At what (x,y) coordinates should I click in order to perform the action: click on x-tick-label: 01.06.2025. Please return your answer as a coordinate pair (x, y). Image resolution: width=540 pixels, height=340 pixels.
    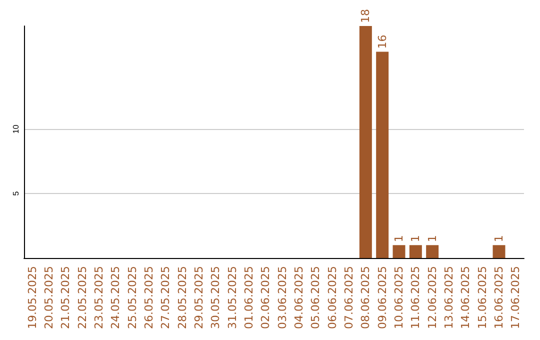
    Looking at the image, I should click on (249, 298).